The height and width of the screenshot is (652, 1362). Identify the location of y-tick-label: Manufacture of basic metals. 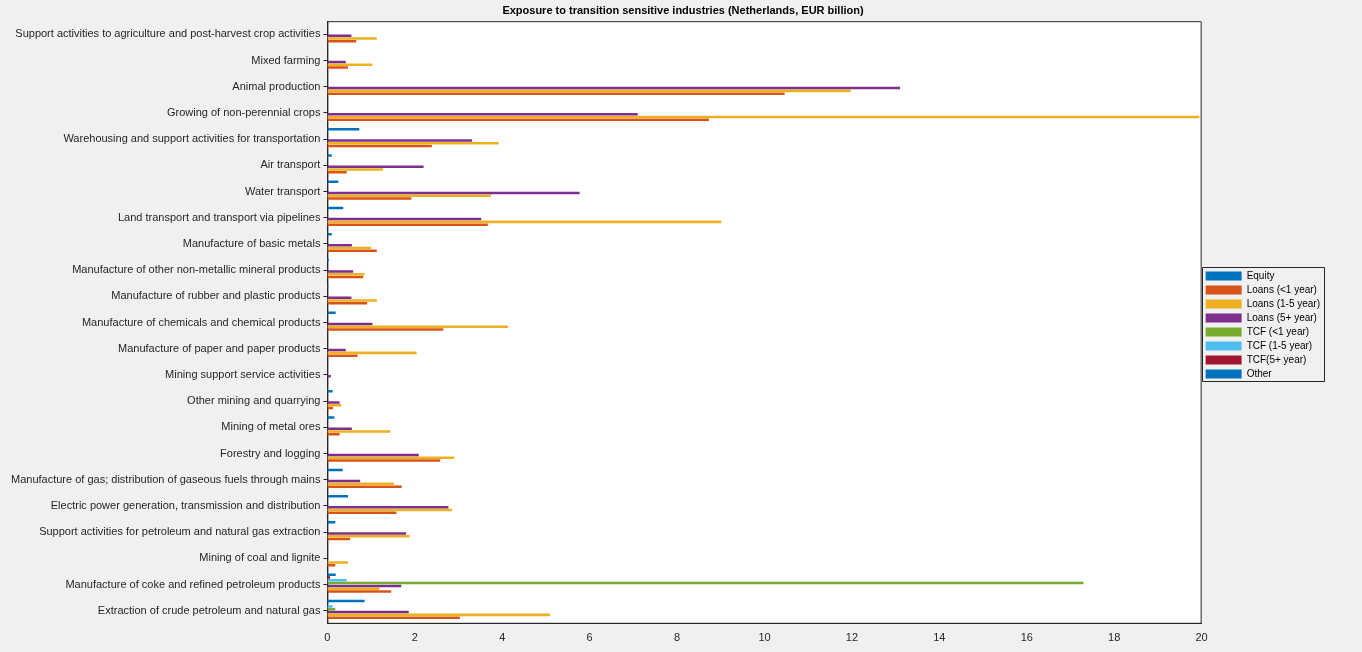
(251, 242).